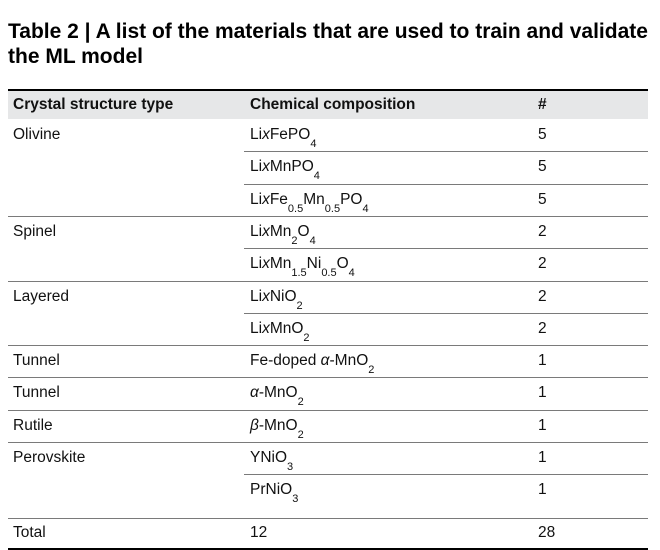 The image size is (660, 550). Describe the element at coordinates (41, 296) in the screenshot. I see `structure-type-cell: Layered` at that location.